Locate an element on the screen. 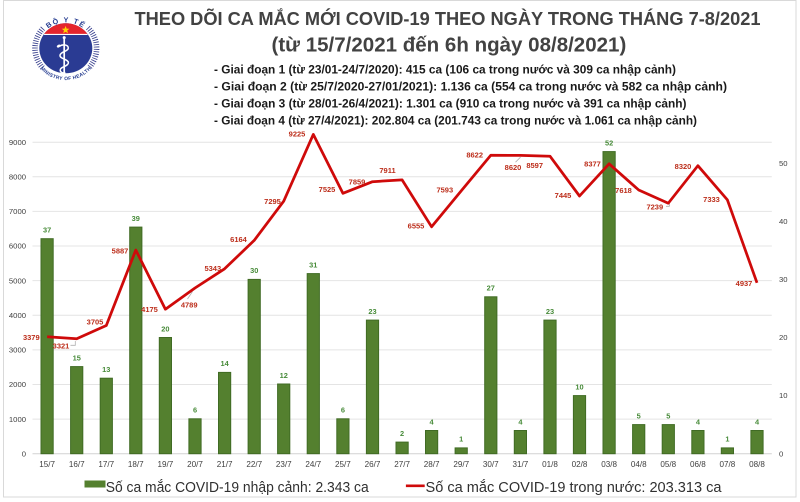  svg-text: 3321 is located at coordinates (61, 346).